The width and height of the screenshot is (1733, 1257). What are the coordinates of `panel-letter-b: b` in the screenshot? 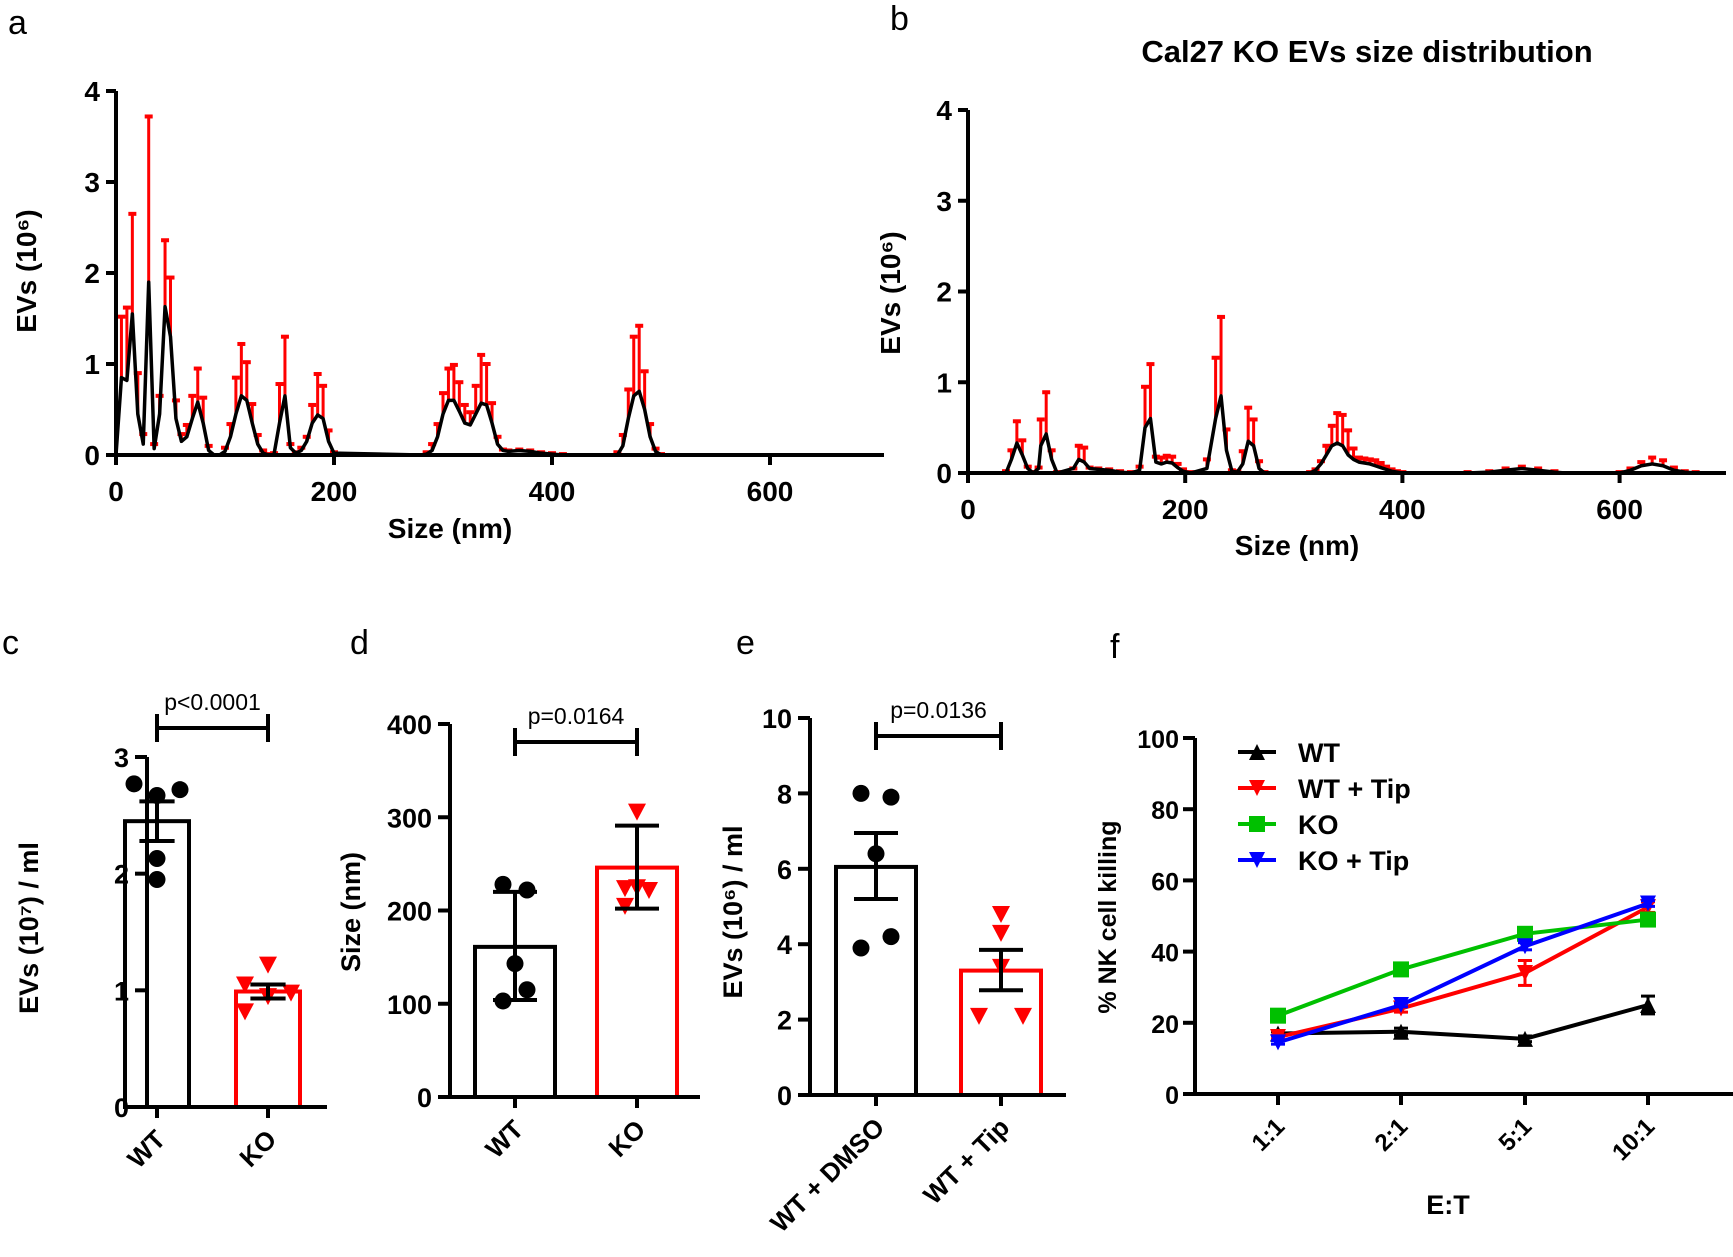 It's located at (899, 19).